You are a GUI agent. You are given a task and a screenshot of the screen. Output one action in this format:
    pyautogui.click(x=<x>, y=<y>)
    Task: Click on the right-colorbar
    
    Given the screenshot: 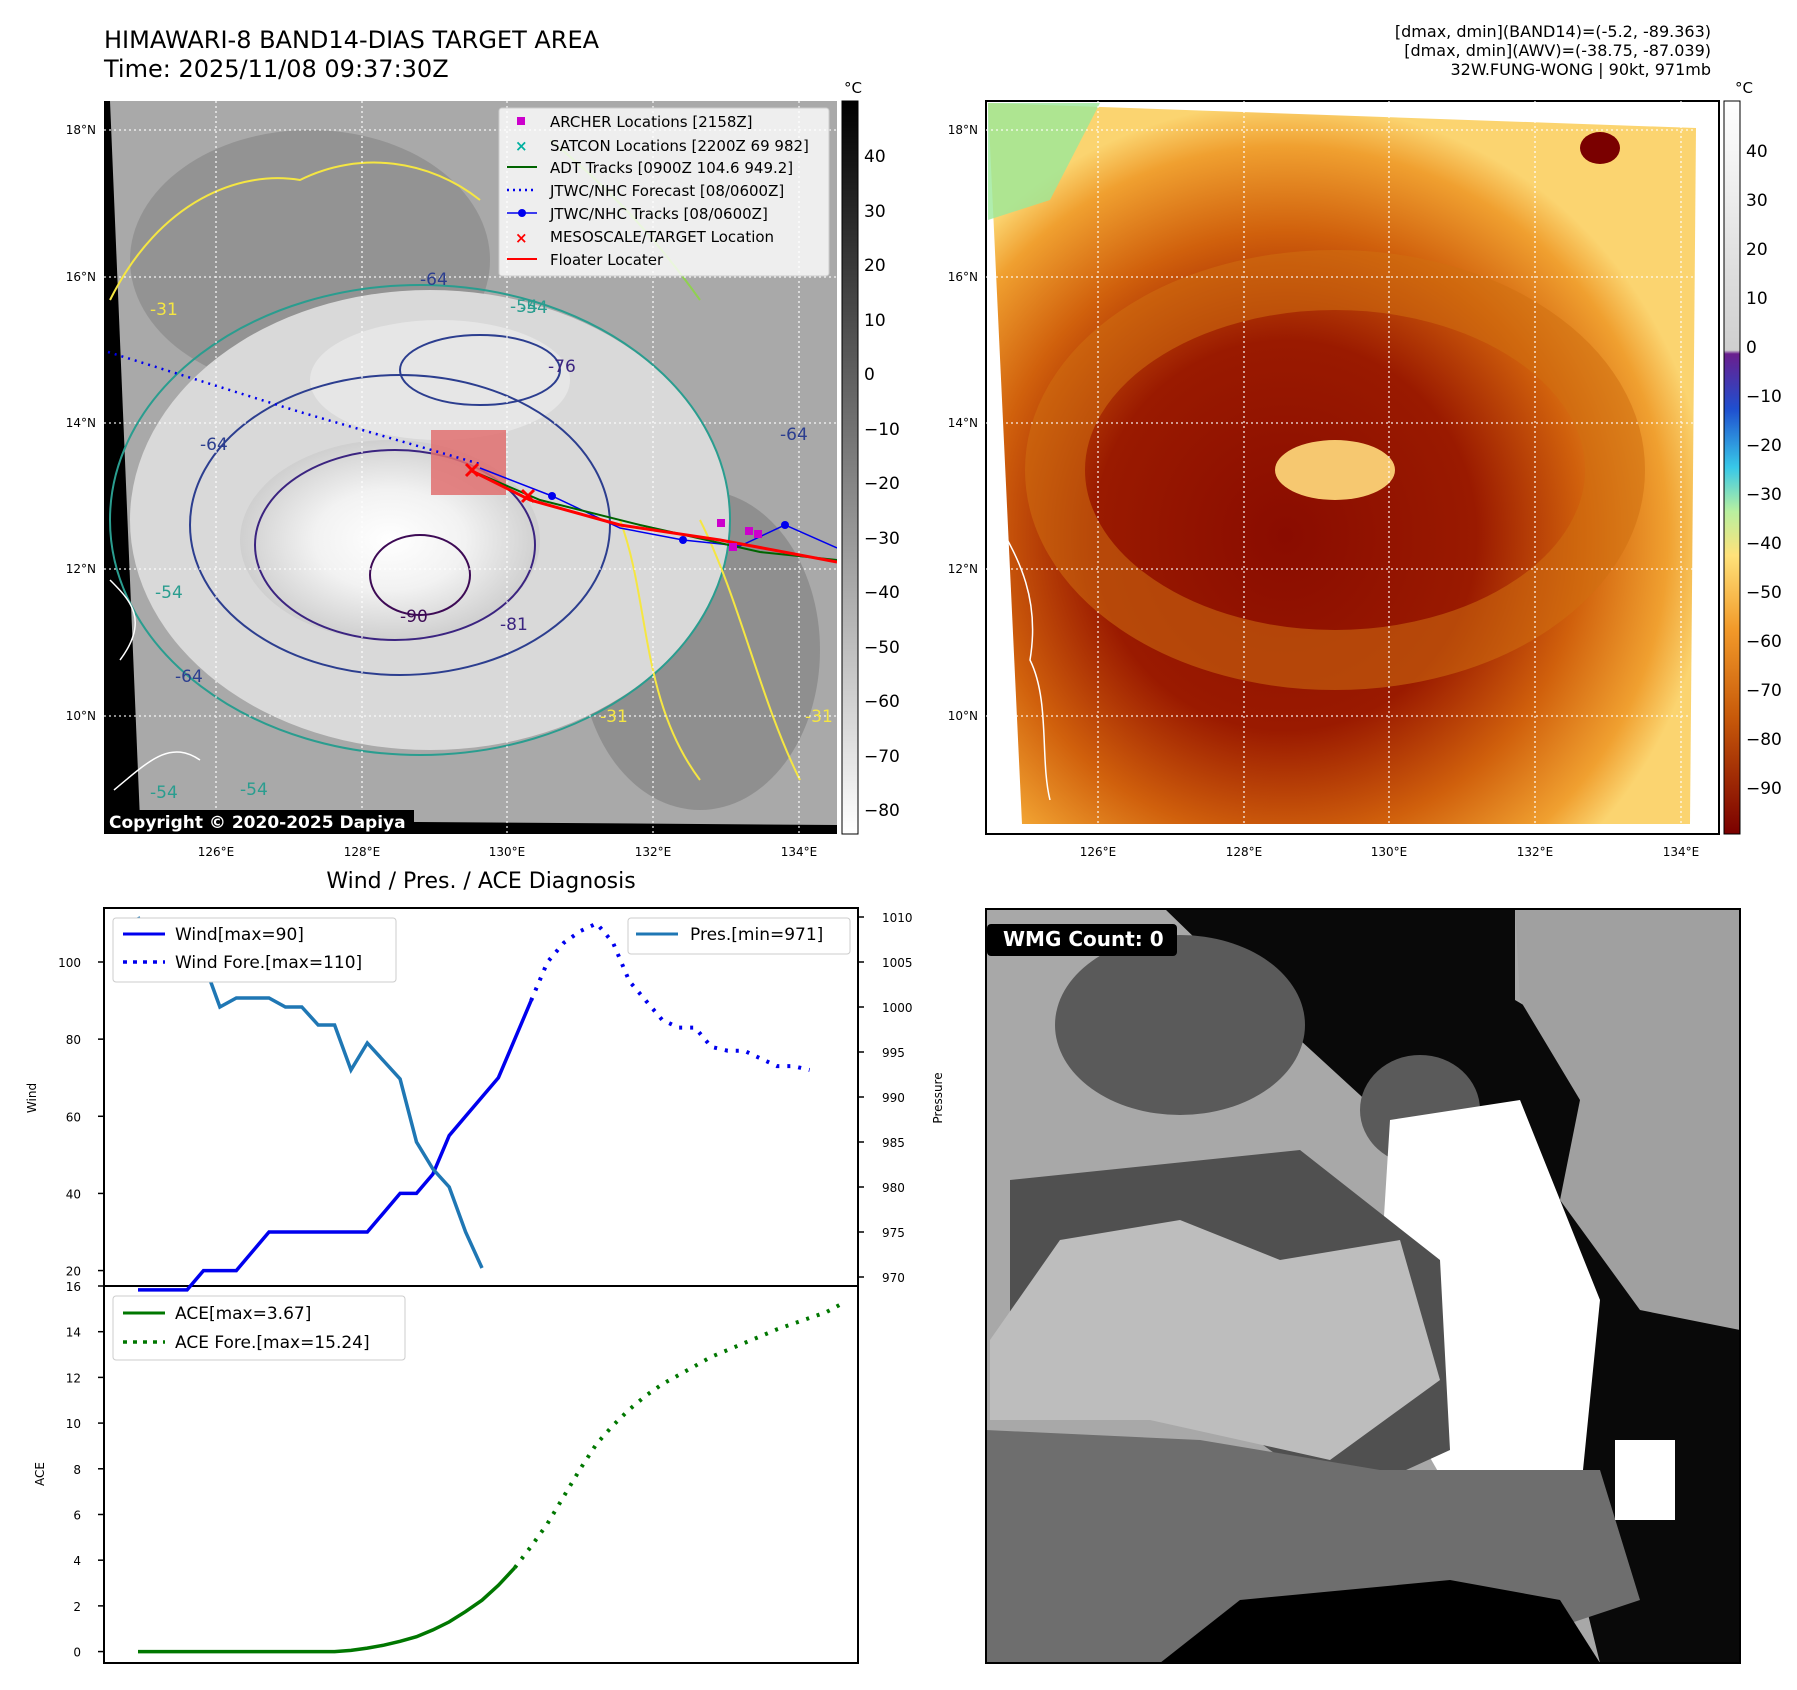 What is the action you would take?
    pyautogui.click(x=1732, y=467)
    